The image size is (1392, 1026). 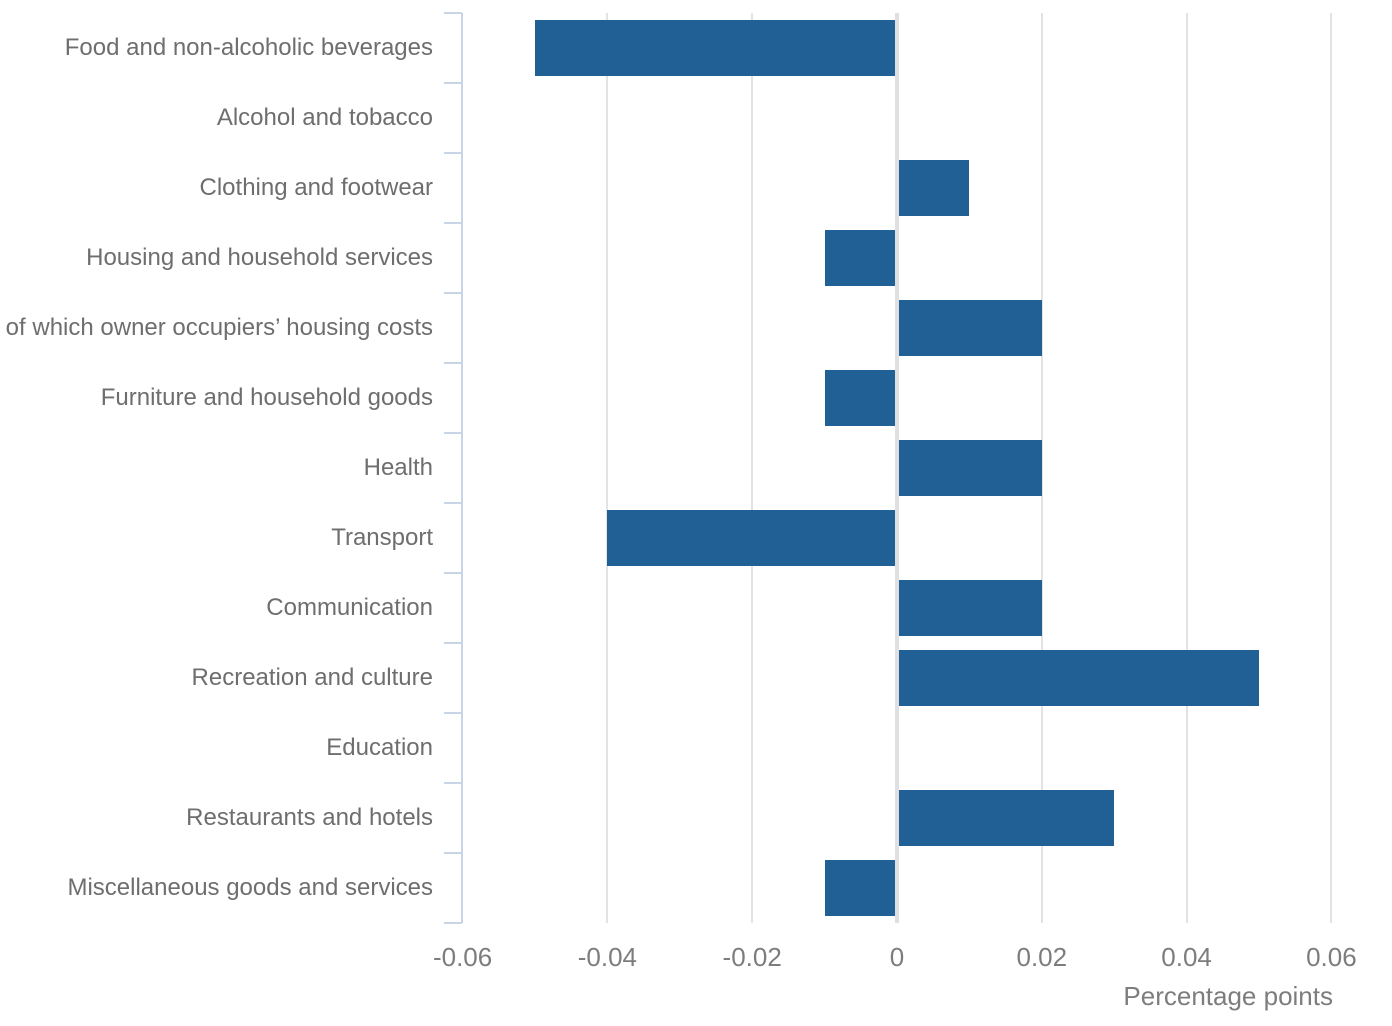 What do you see at coordinates (752, 957) in the screenshot?
I see `x-tick-label: -0.02` at bounding box center [752, 957].